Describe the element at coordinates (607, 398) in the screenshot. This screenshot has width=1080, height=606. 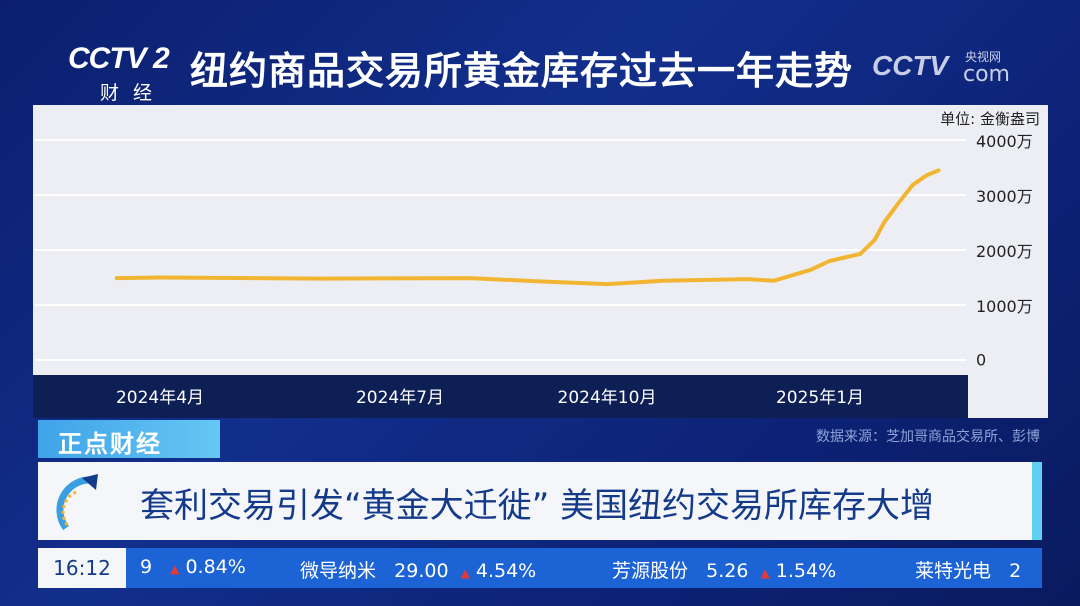
I see `x-tick-label: 2024年10月` at that location.